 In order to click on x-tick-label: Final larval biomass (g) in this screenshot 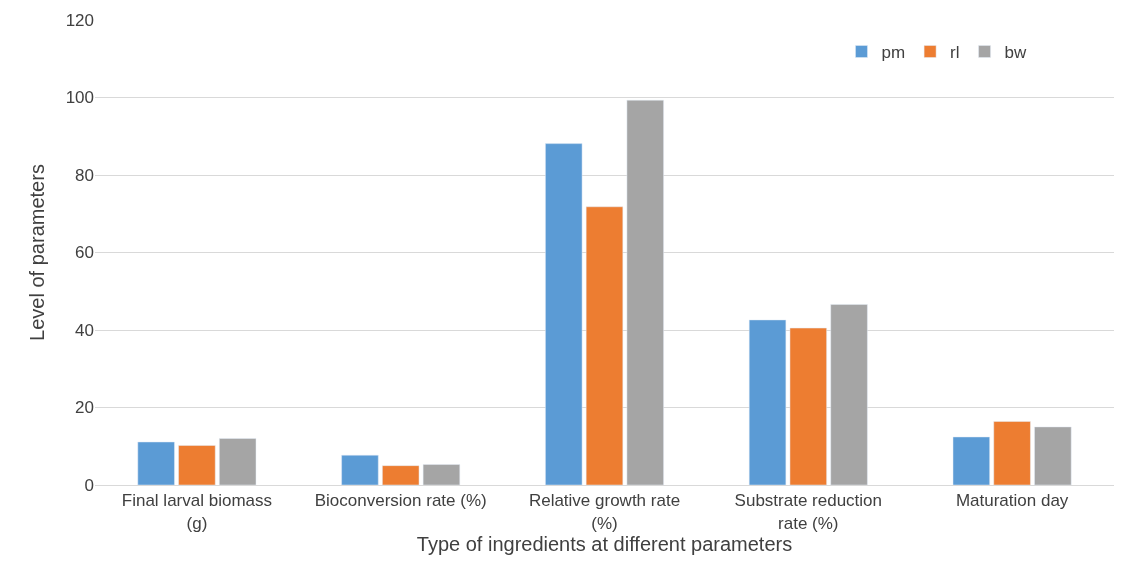, I will do `click(197, 512)`.